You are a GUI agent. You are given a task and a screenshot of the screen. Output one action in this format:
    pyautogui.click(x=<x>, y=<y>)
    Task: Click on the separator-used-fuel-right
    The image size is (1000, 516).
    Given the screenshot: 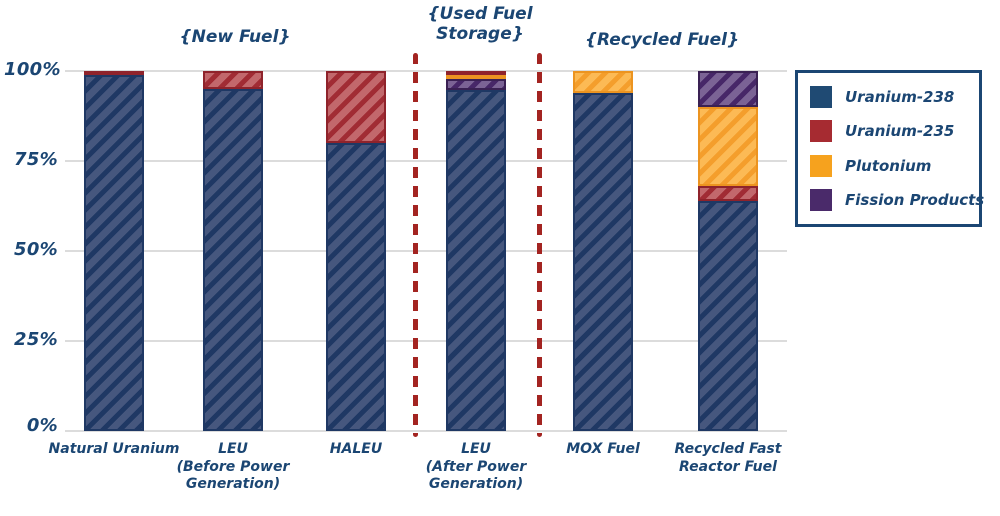 What is the action you would take?
    pyautogui.click(x=539, y=245)
    